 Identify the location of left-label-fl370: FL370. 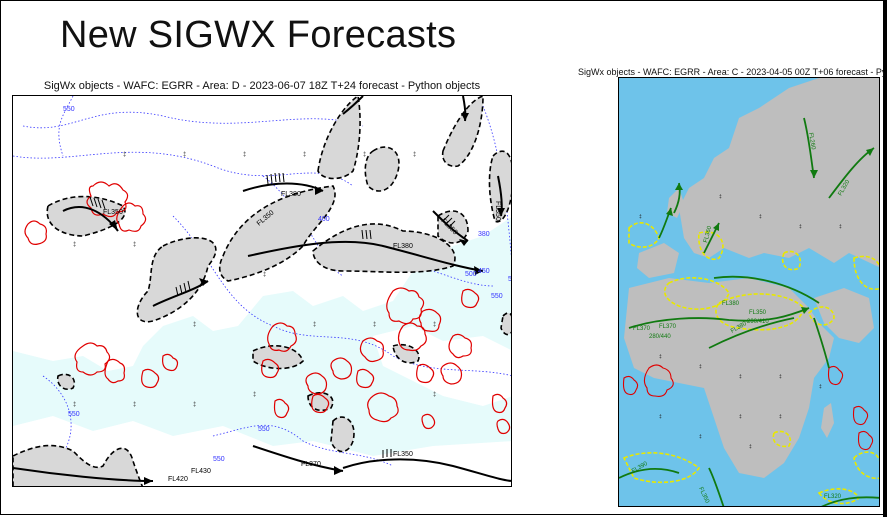
(311, 464).